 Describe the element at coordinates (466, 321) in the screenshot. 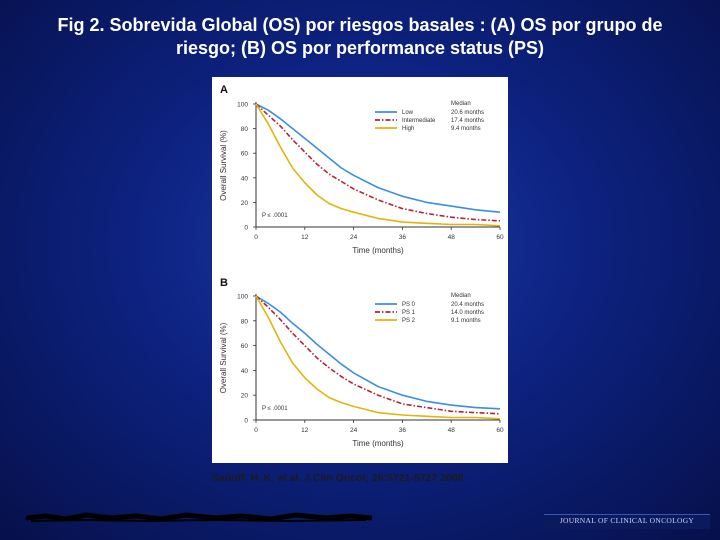

I see `legend-median: 9.1 months` at that location.